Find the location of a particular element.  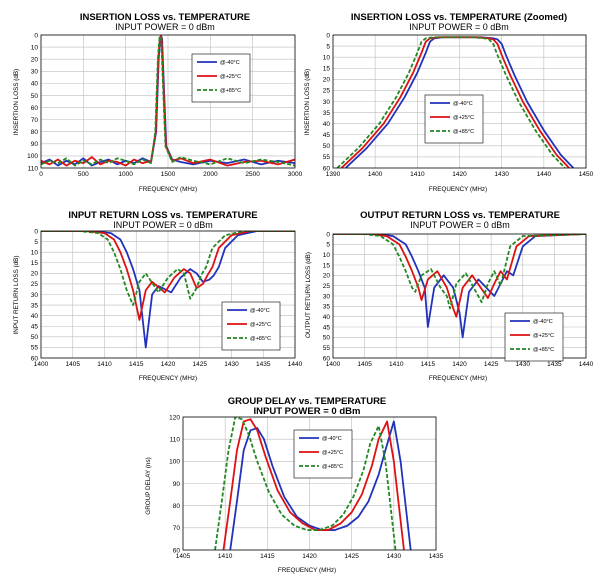

x-tick-label: 0 is located at coordinates (41, 174).